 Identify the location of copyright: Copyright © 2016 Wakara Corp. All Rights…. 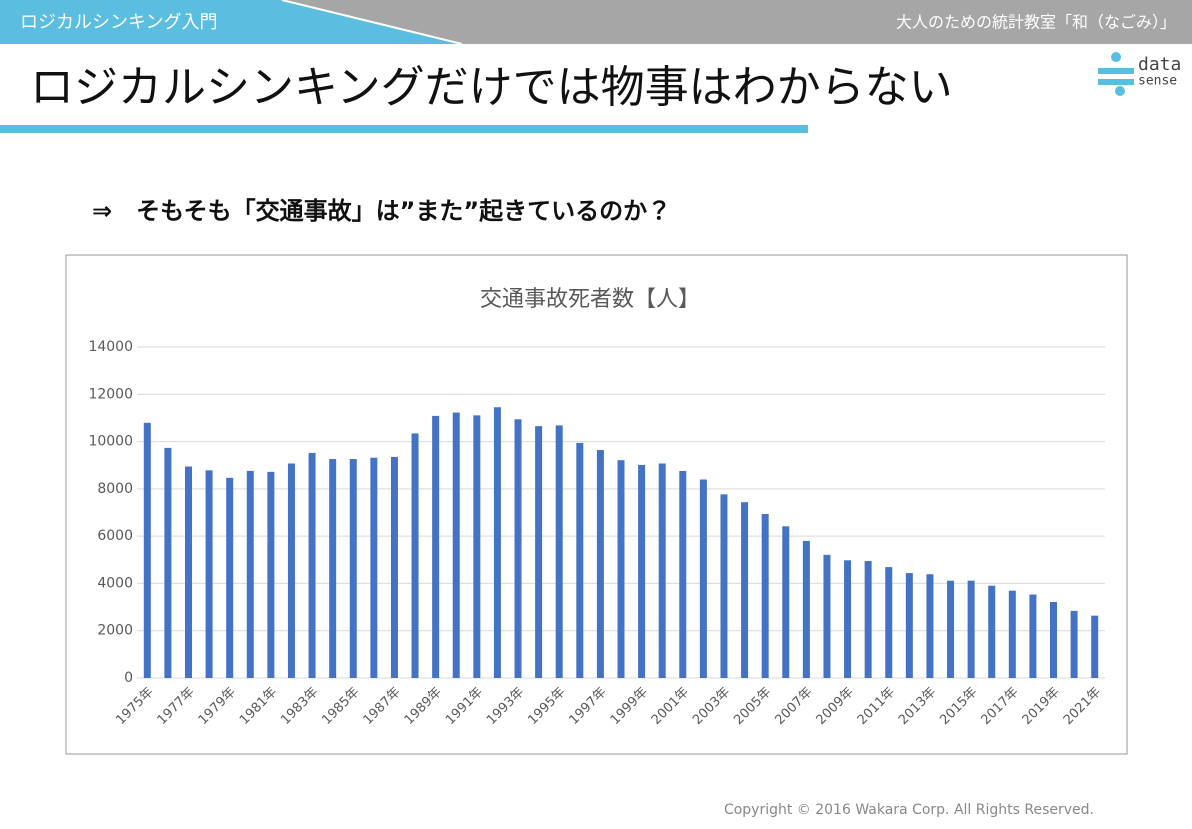
(909, 810).